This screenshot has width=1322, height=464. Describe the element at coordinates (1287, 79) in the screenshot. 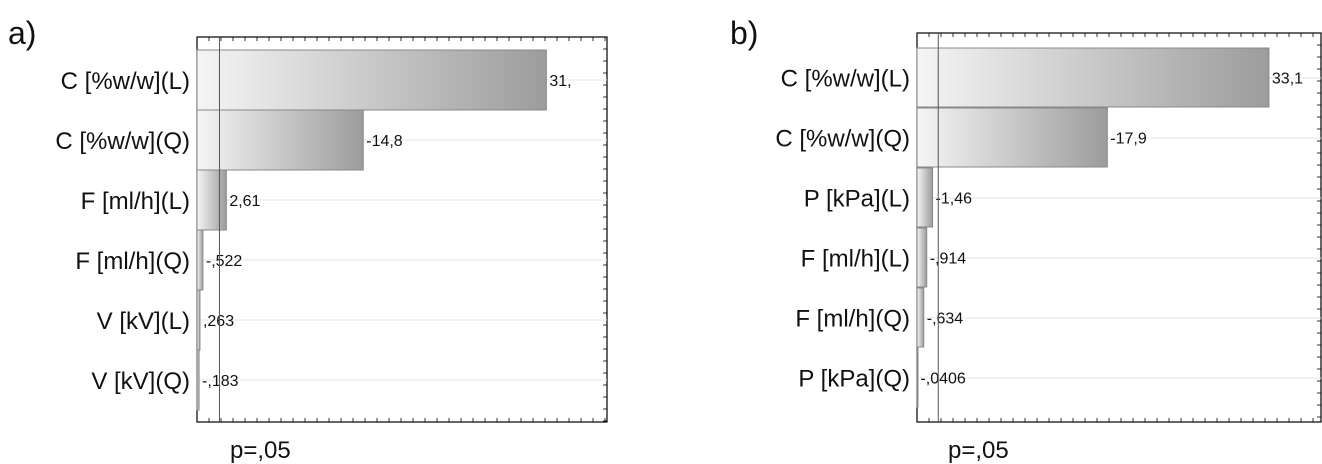

I see `value-label: 33,1` at that location.